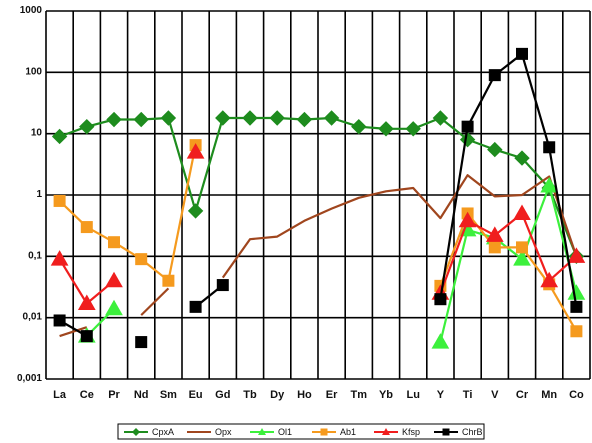  I want to click on series-line-chrb, so click(508, 180).